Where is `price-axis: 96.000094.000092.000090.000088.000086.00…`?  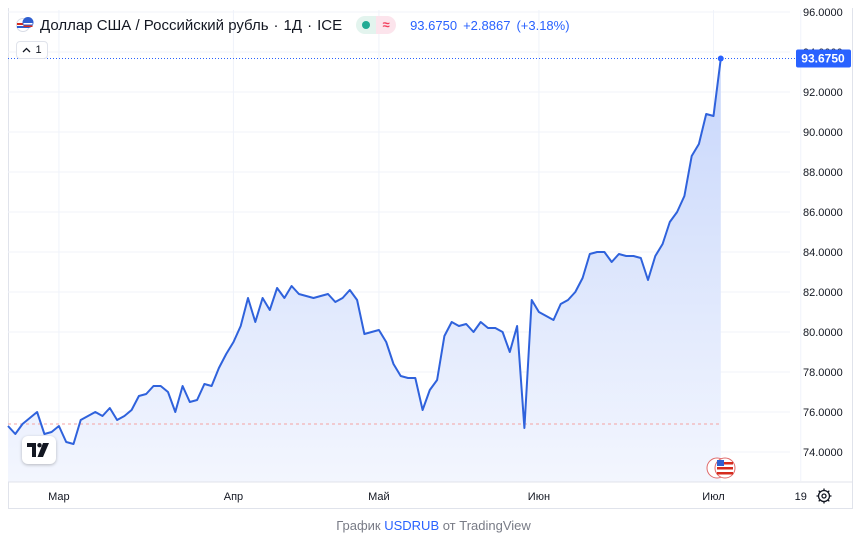 price-axis: 96.000094.000092.000090.000088.000086.00… is located at coordinates (823, 233).